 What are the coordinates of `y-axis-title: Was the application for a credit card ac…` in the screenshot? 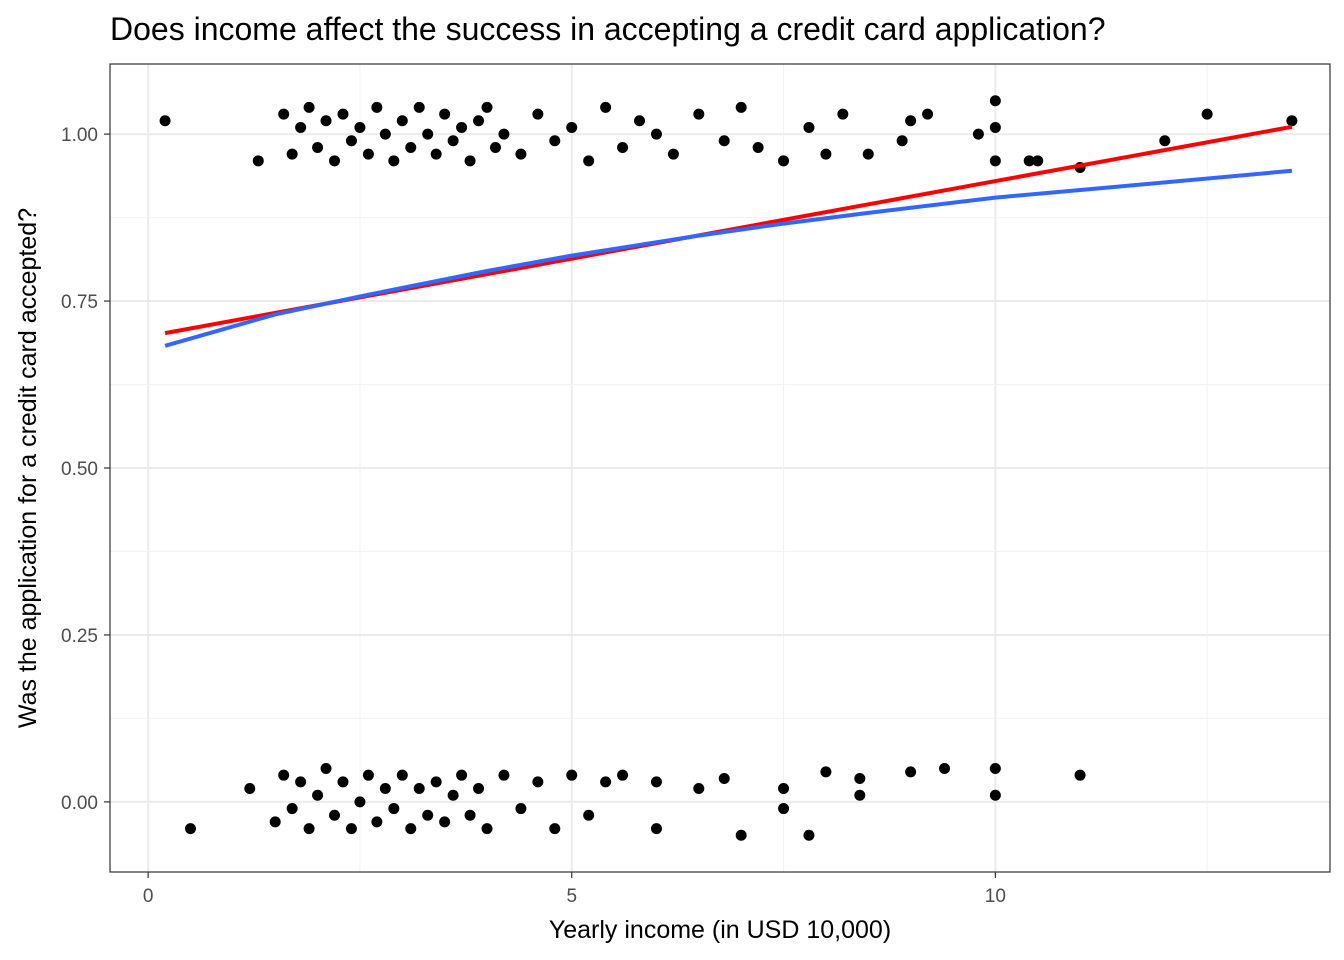 It's located at (28, 468).